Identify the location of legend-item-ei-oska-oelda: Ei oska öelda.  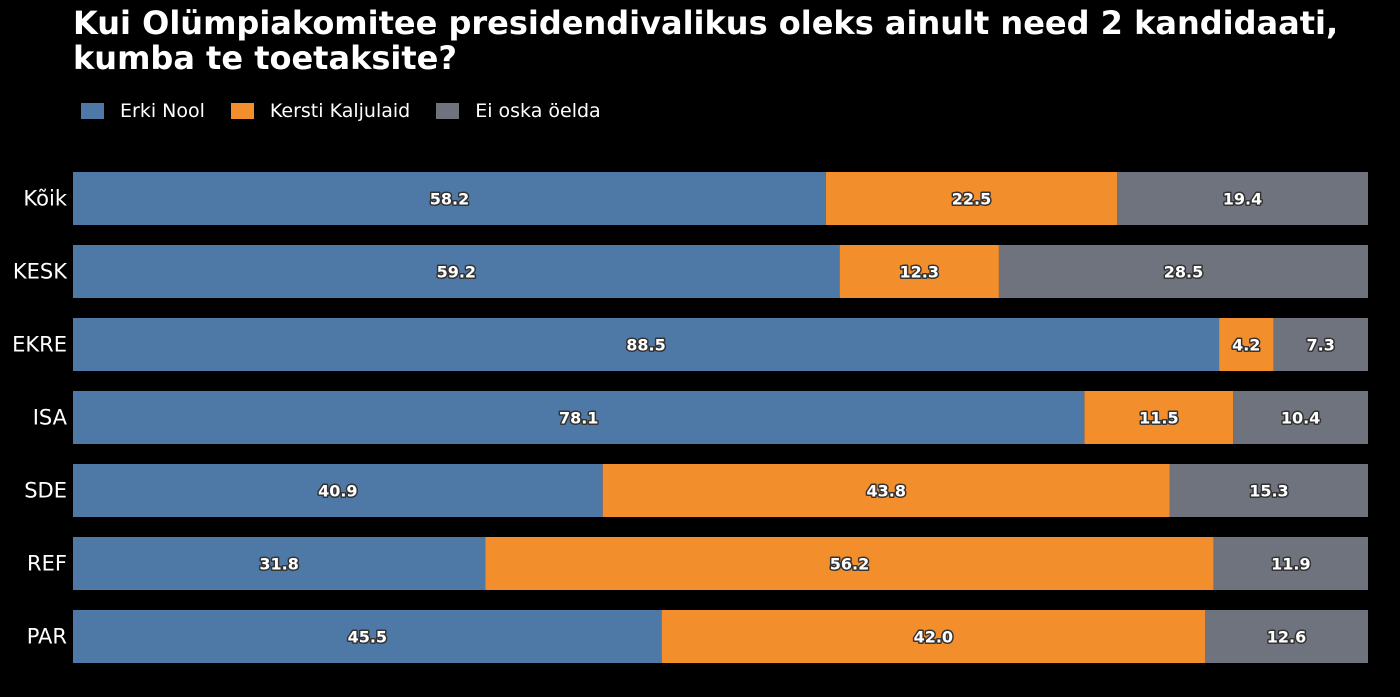
(518, 111).